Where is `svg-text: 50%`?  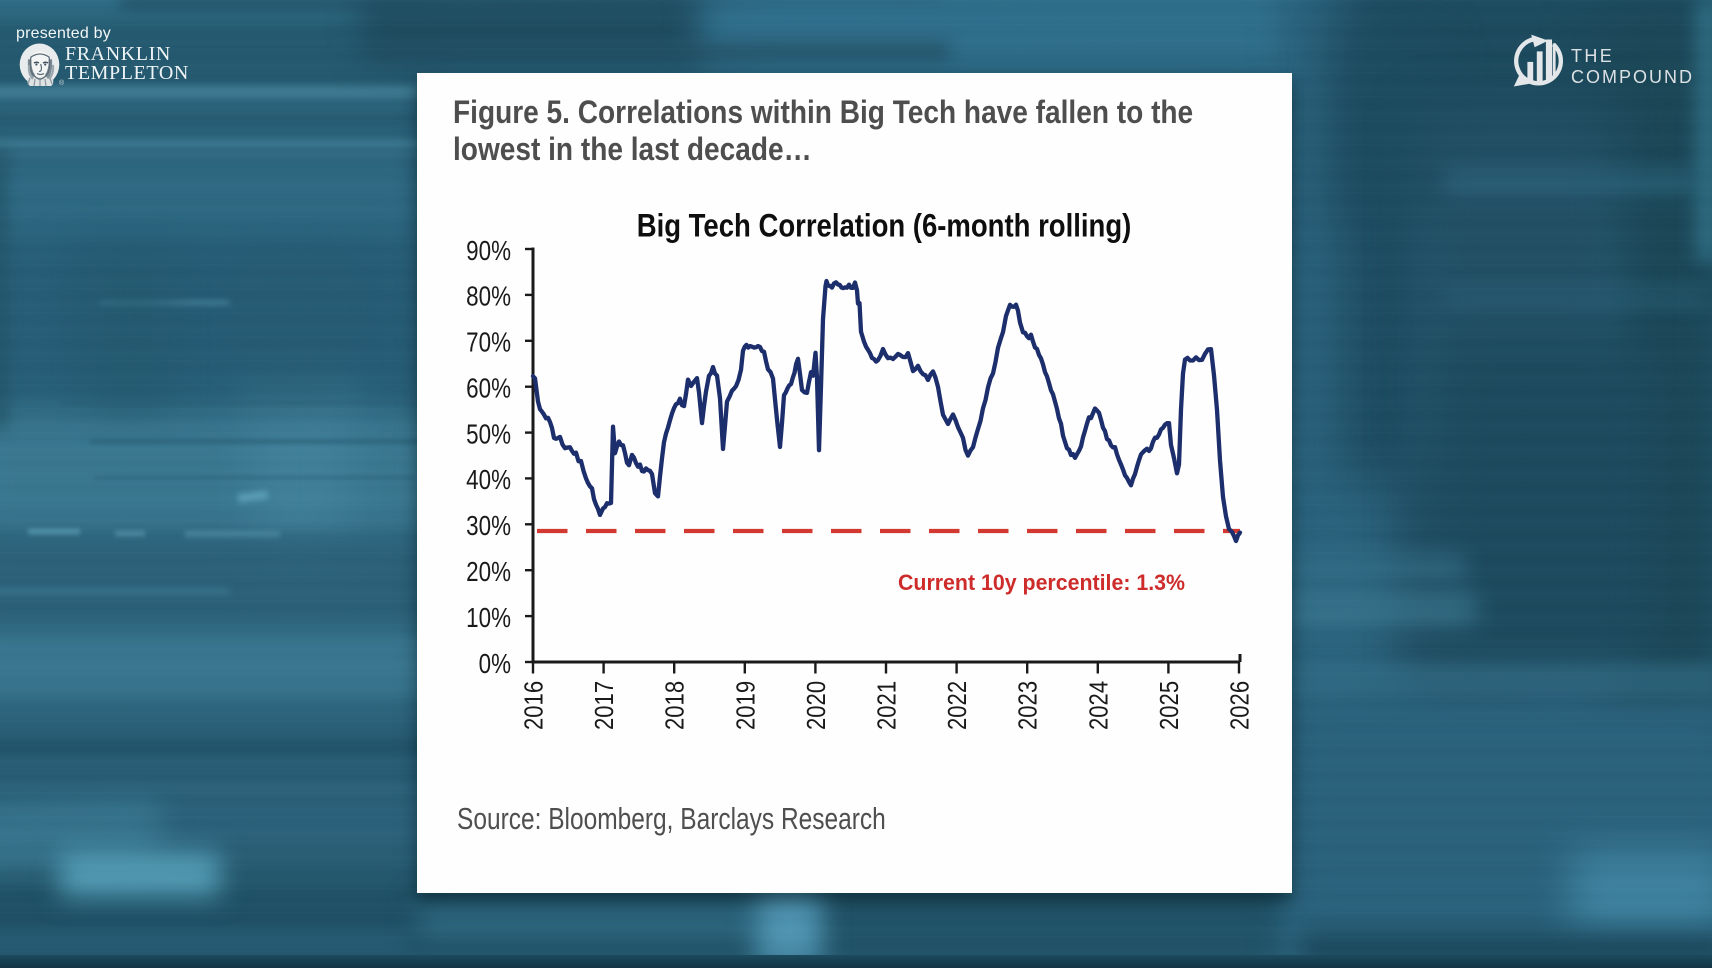
svg-text: 50% is located at coordinates (488, 434).